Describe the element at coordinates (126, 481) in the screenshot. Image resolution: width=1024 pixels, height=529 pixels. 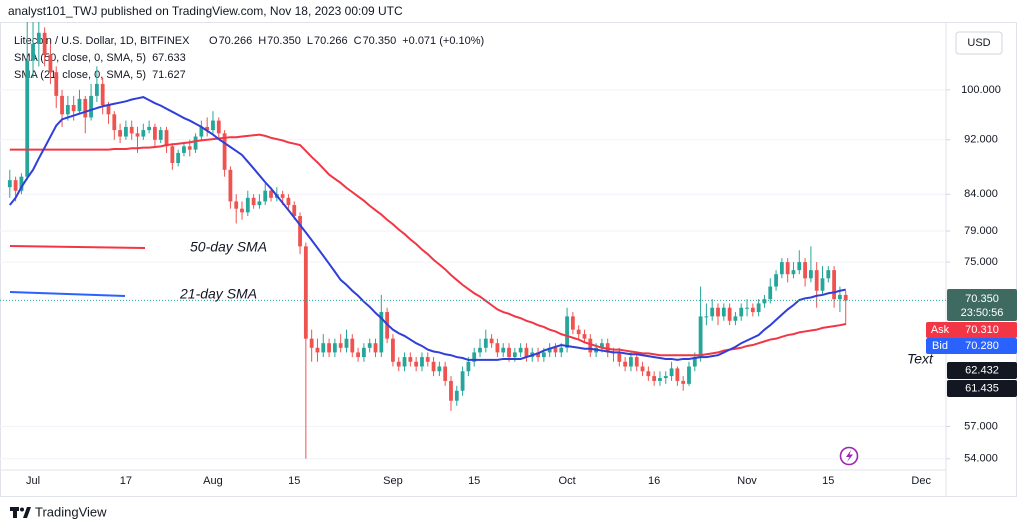
I see `x-tick-label: 17` at that location.